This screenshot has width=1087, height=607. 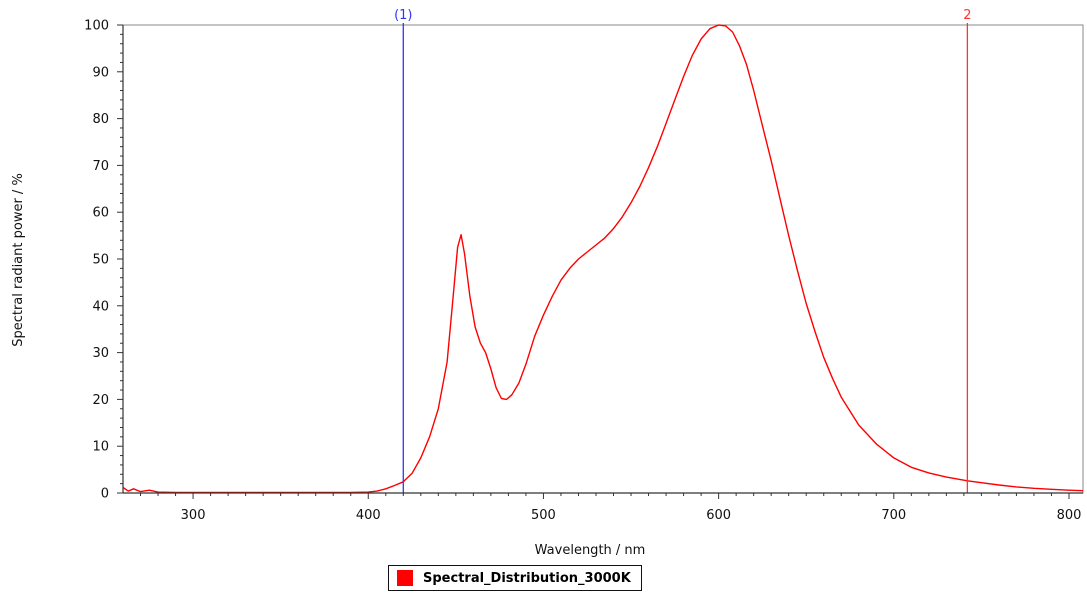 I want to click on y-tick-label: 80, so click(x=100, y=119).